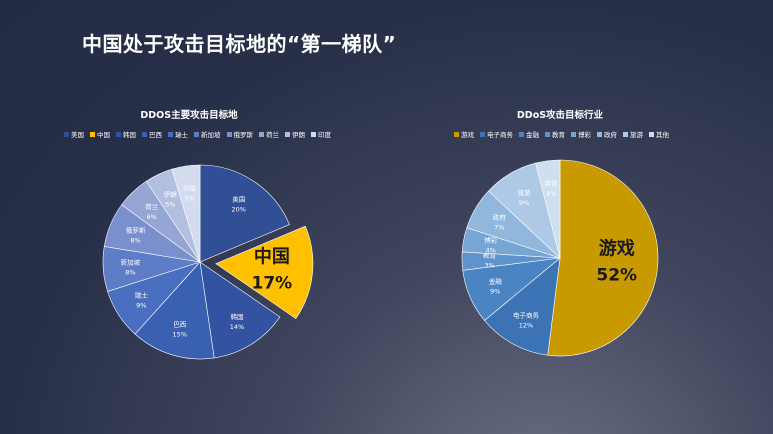  I want to click on slice-category-label: 中国, so click(272, 256).